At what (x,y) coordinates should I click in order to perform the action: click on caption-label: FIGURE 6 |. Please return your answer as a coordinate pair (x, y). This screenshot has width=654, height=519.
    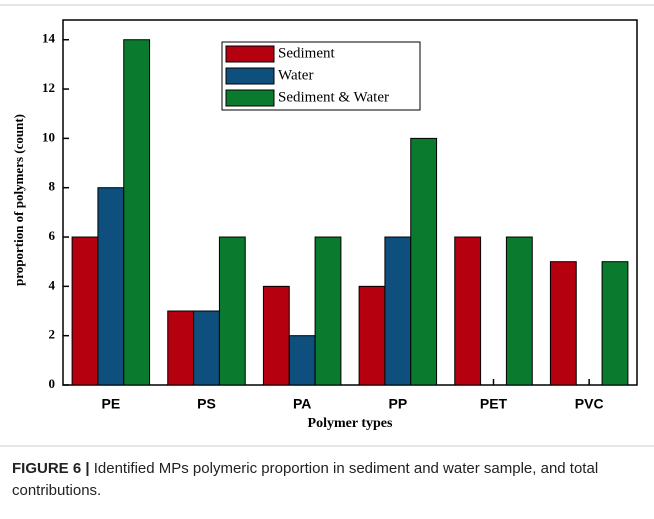
    Looking at the image, I should click on (51, 468).